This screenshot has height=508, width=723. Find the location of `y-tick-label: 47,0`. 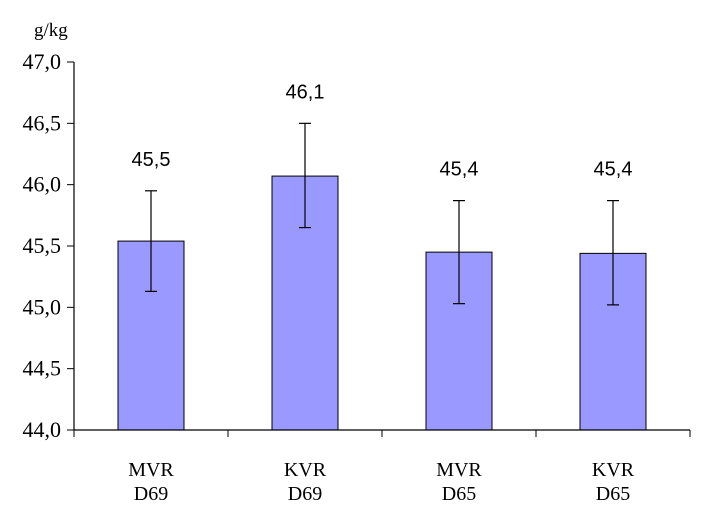

y-tick-label: 47,0 is located at coordinates (42, 61).